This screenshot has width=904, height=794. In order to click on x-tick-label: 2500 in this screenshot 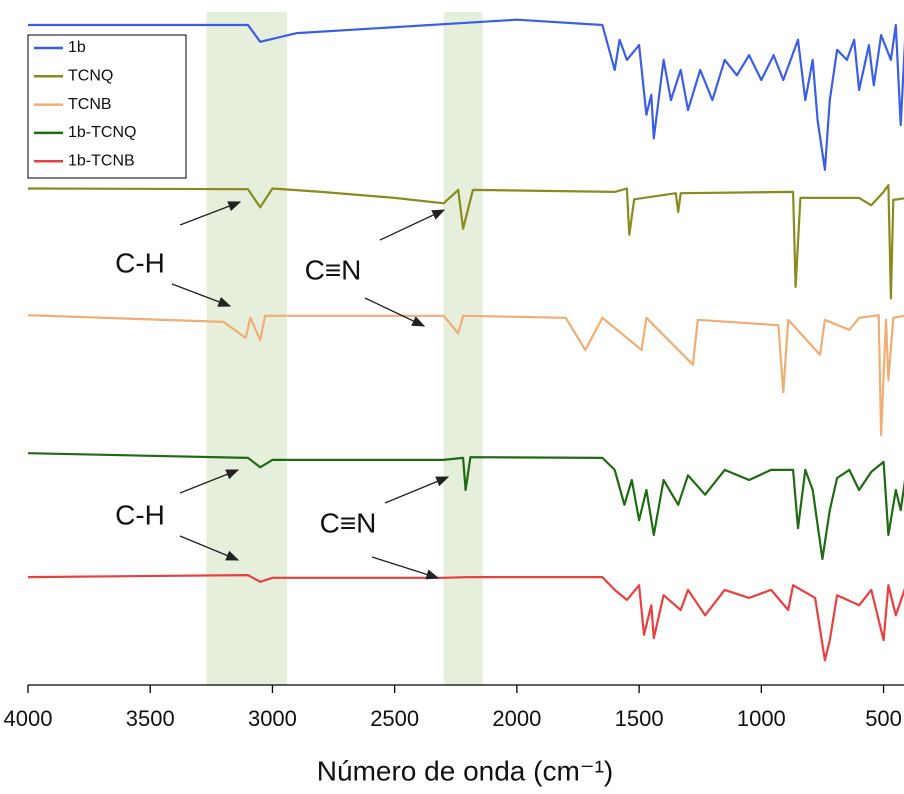, I will do `click(394, 718)`.